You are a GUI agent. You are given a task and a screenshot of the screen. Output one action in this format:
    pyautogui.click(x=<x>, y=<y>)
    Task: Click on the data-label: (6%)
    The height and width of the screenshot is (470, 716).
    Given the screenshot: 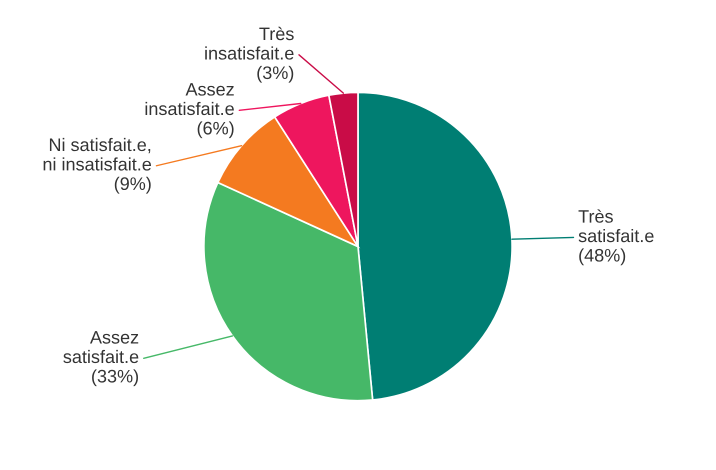 What is the action you would take?
    pyautogui.click(x=216, y=129)
    